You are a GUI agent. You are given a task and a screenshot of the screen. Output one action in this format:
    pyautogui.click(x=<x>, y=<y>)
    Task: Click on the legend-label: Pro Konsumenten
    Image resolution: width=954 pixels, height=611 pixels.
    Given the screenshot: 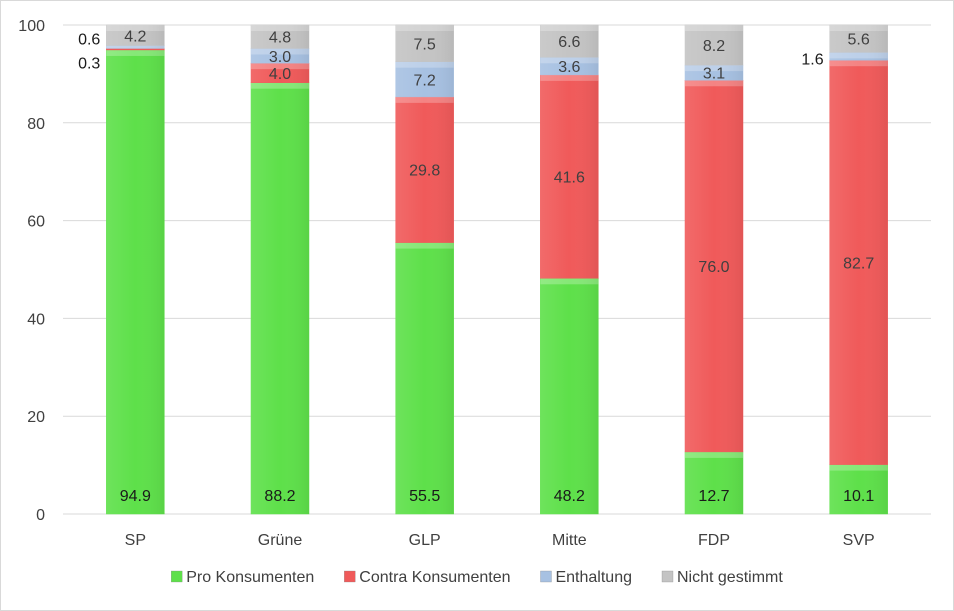 What is the action you would take?
    pyautogui.click(x=250, y=577)
    